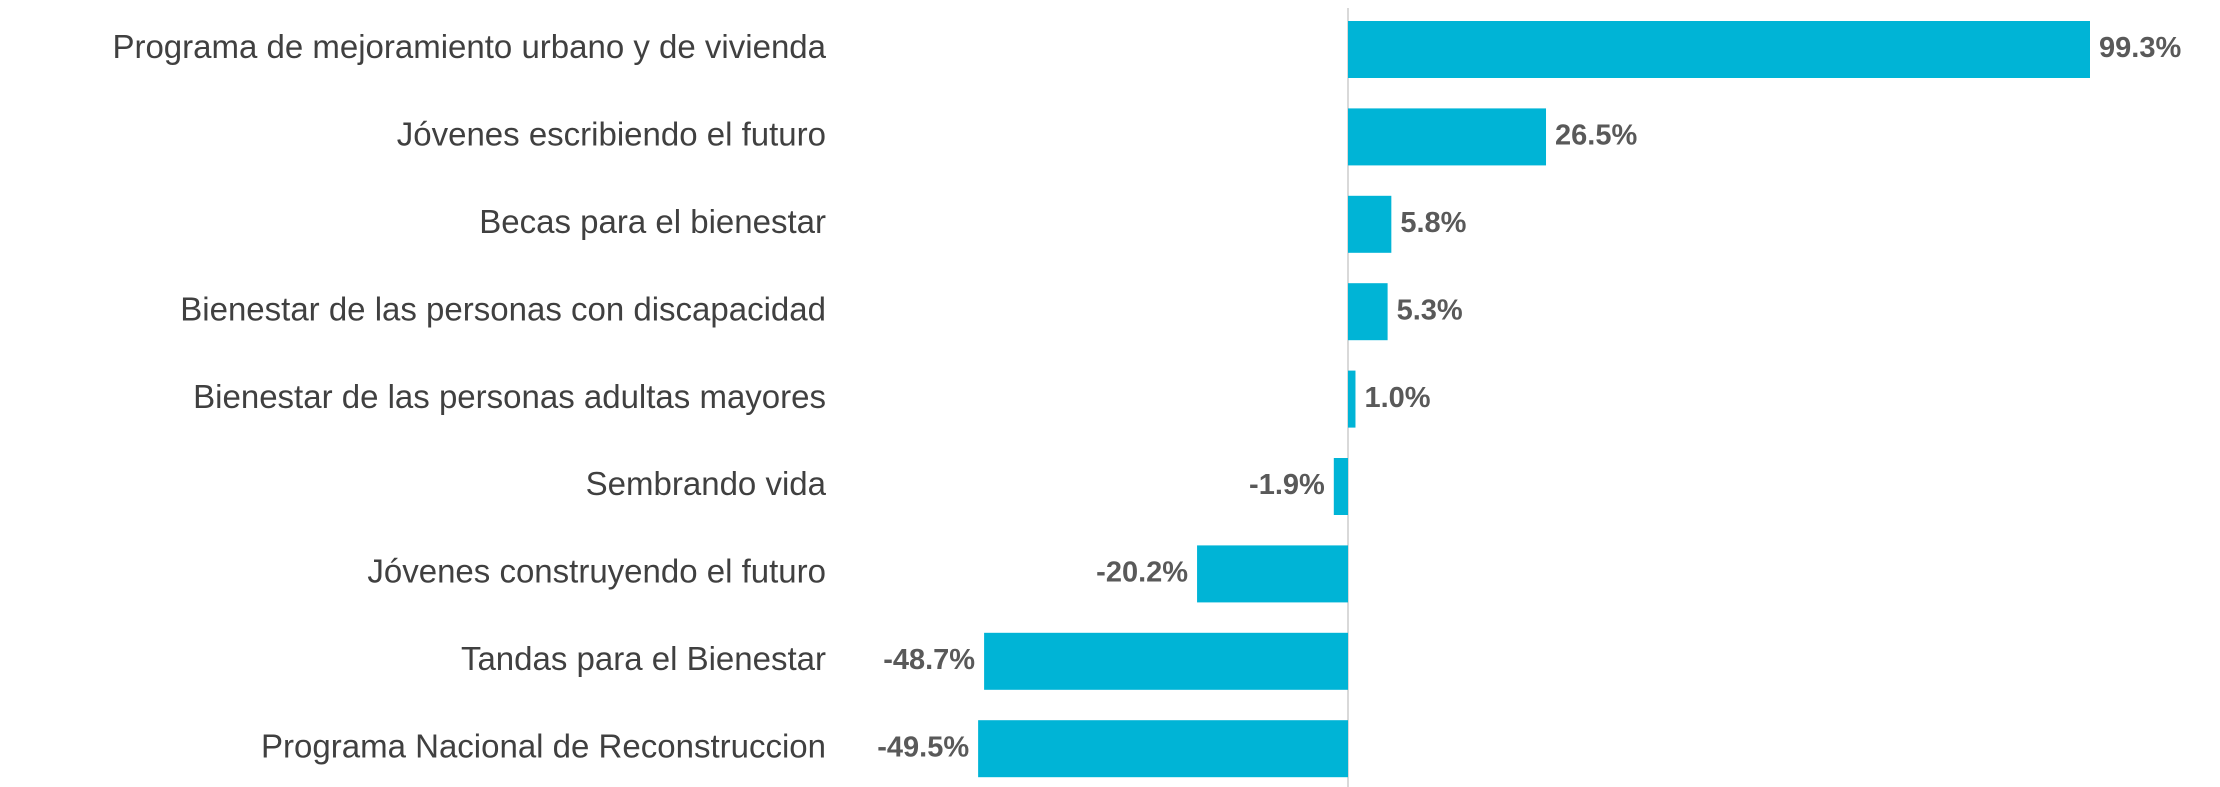 This screenshot has width=2220, height=787. I want to click on value-label: 1.0%, so click(1397, 398).